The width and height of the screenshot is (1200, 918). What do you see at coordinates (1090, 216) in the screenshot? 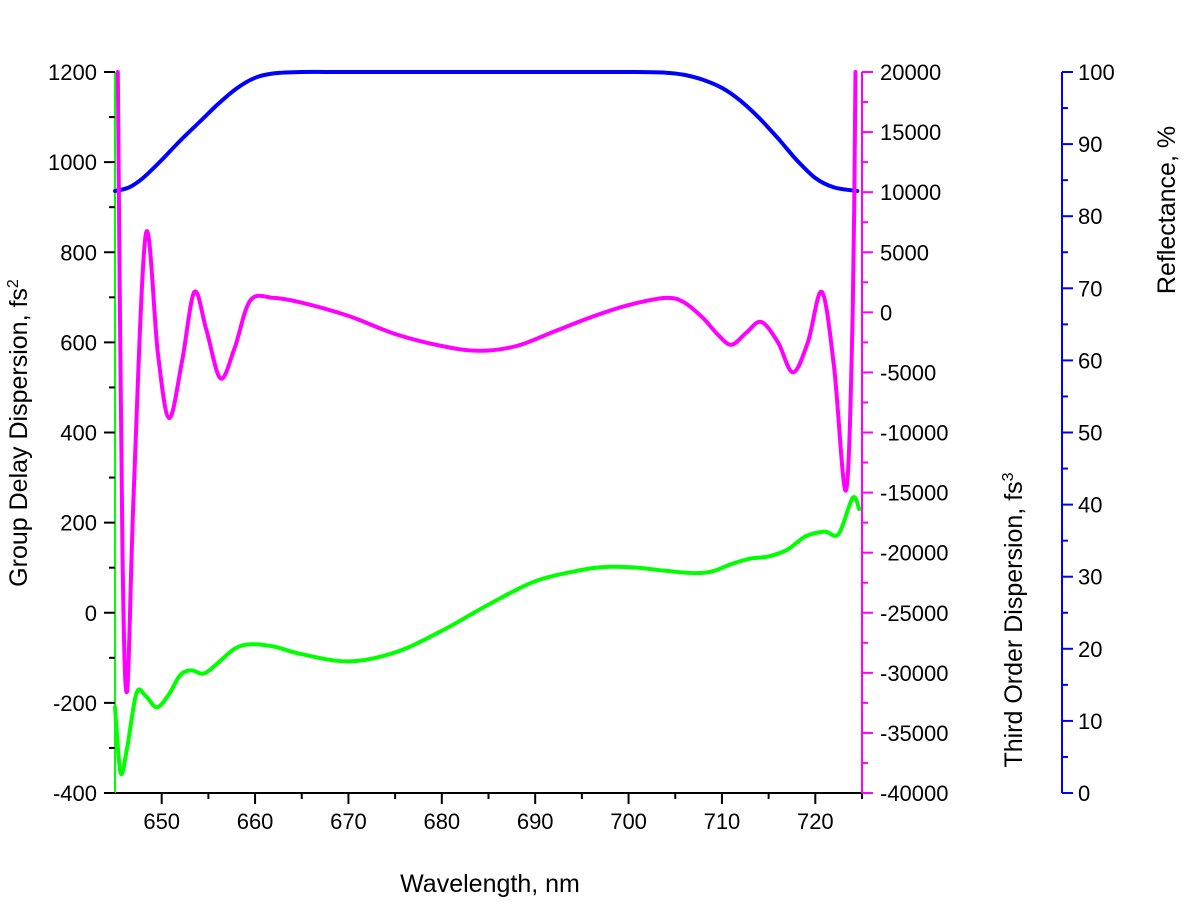
I see `reflectance-tick-label: 80` at bounding box center [1090, 216].